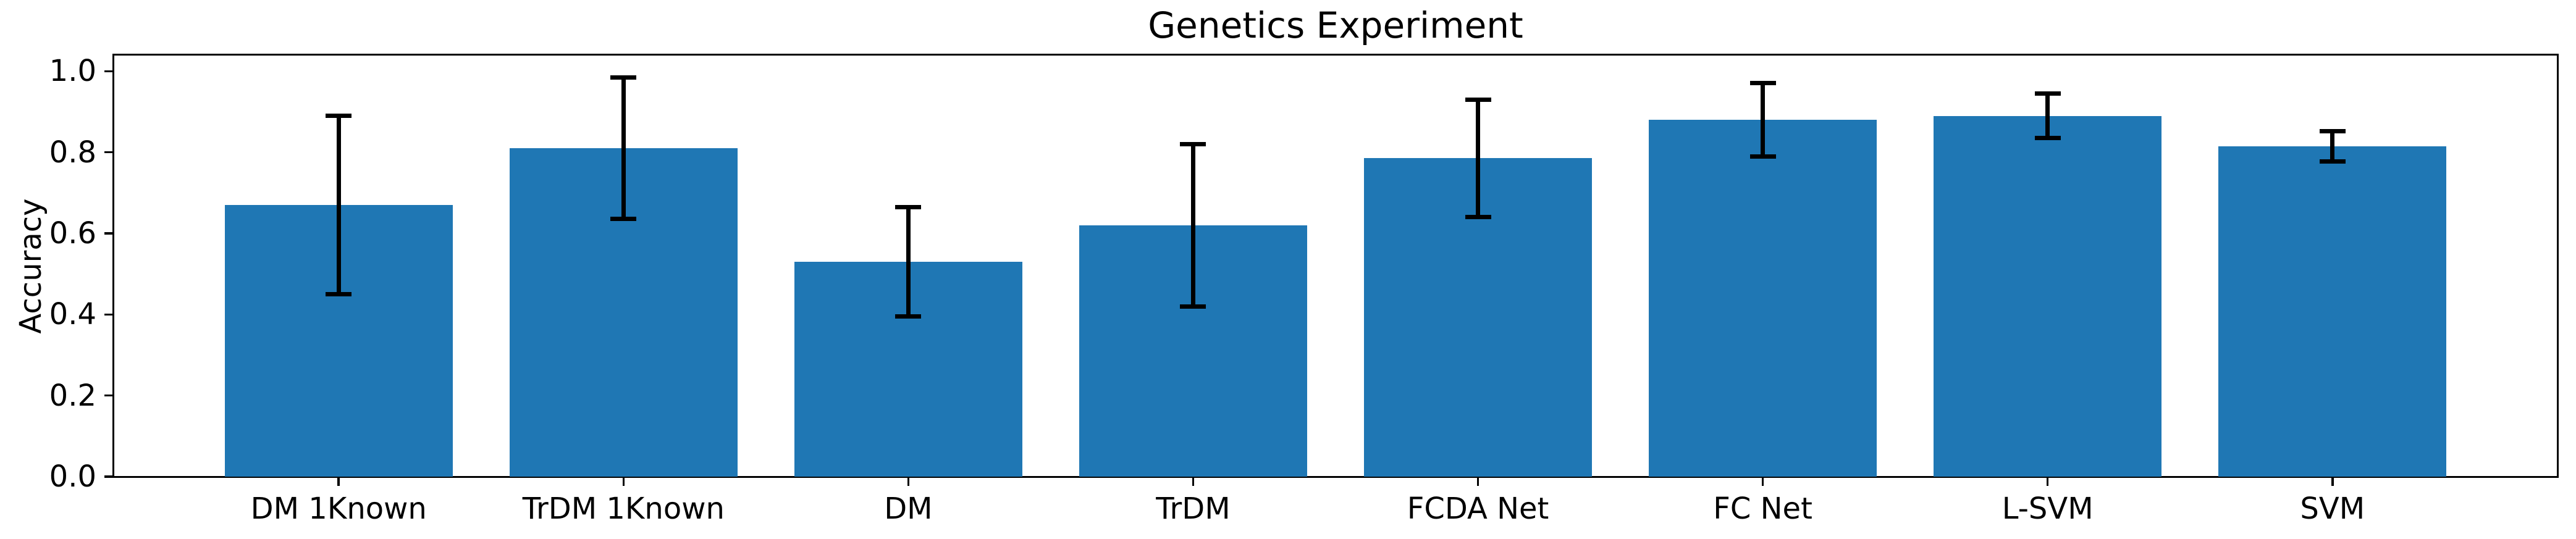  I want to click on y-axis-label: Accuracy, so click(31, 266).